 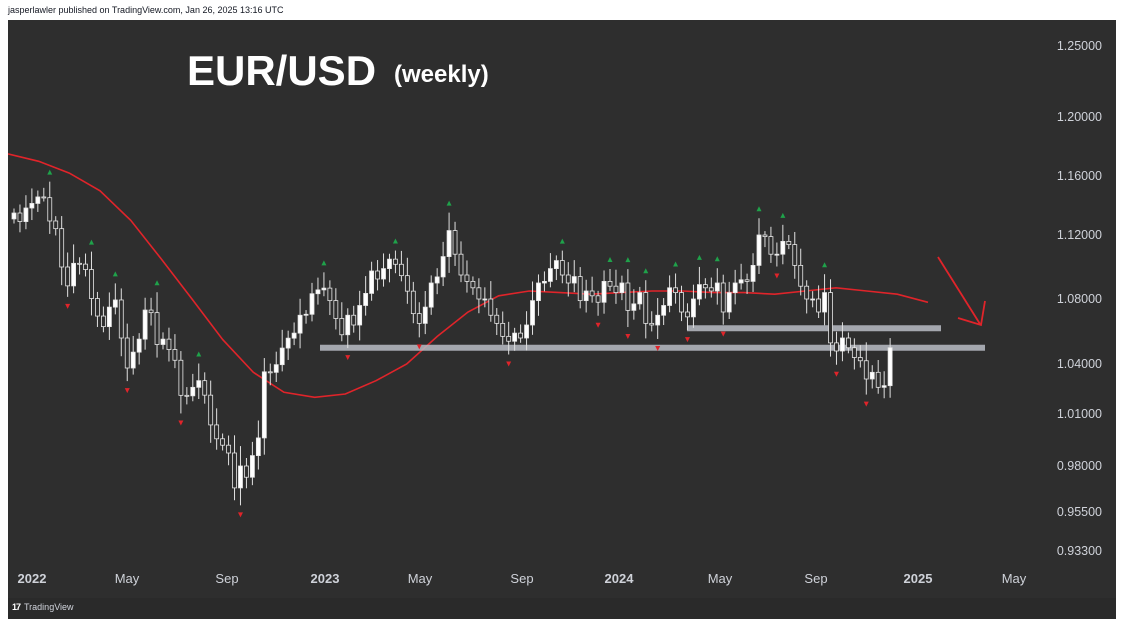 I want to click on y-tick-label: 1.08000, so click(x=1079, y=299).